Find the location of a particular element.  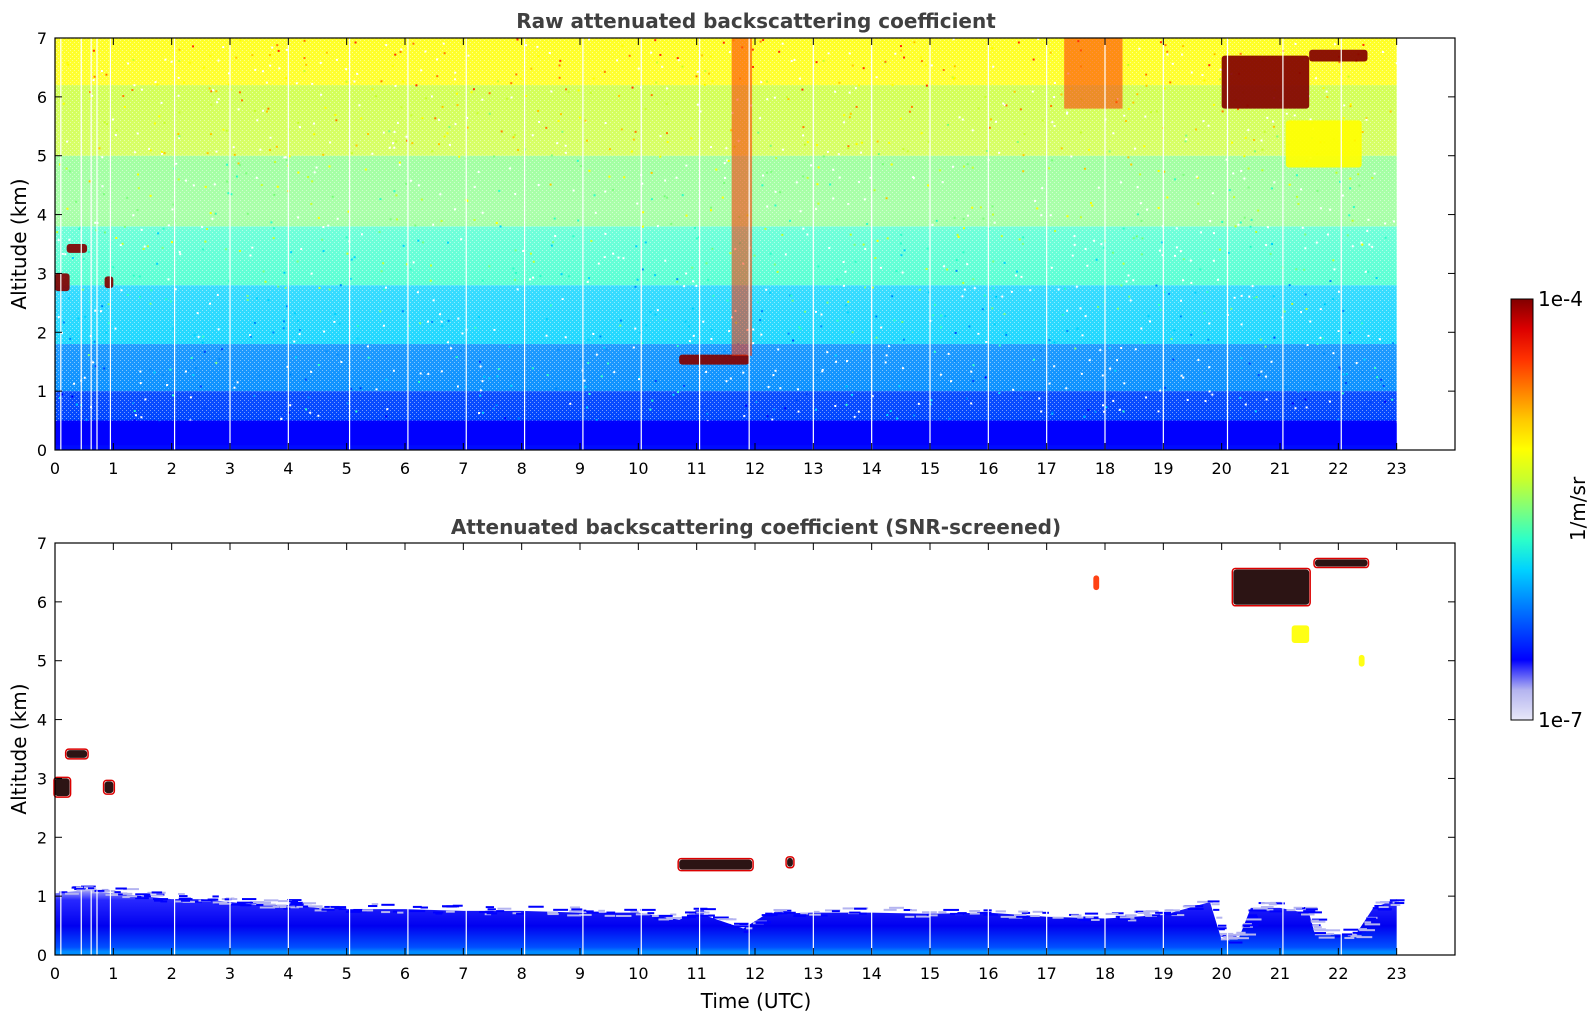

y-tick-label: 3 is located at coordinates (42, 273).